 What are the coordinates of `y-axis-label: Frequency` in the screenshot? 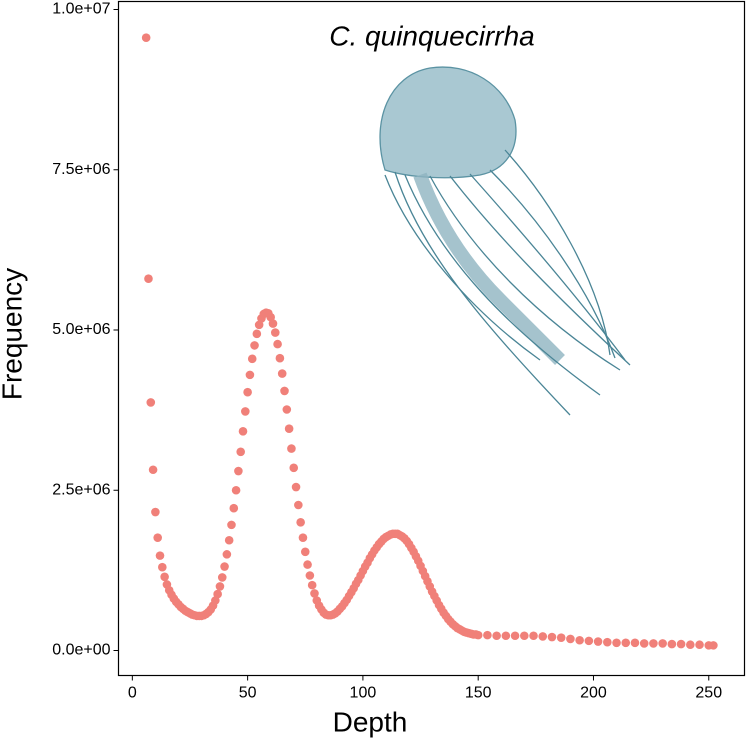 It's located at (13, 334).